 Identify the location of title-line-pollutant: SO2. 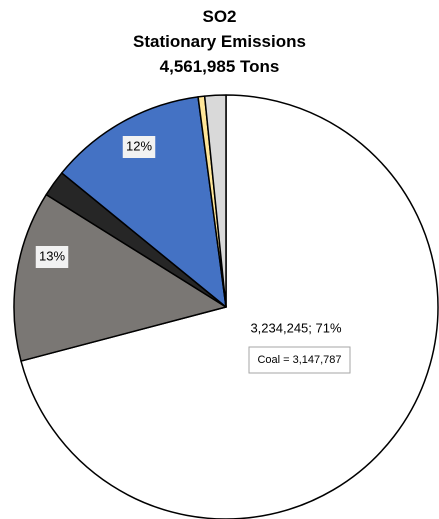
(219, 16).